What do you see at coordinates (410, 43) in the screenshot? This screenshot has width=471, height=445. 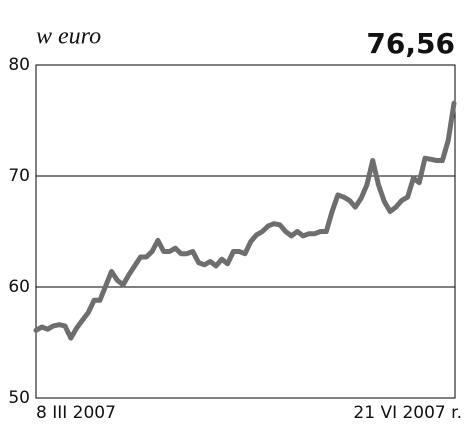 I see `value-label: 76,56` at bounding box center [410, 43].